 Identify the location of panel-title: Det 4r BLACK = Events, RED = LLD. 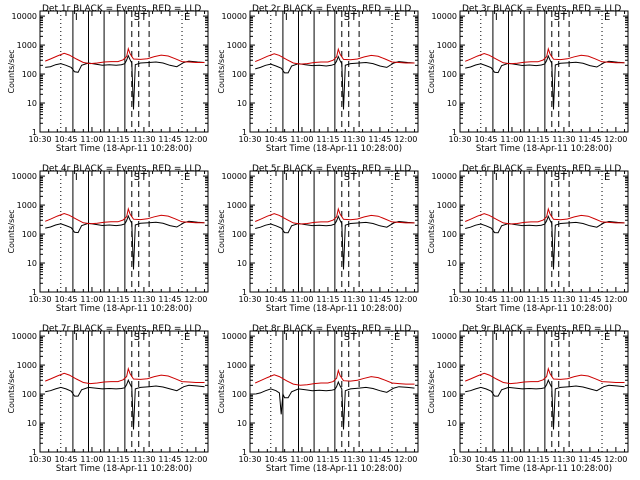
(121, 169).